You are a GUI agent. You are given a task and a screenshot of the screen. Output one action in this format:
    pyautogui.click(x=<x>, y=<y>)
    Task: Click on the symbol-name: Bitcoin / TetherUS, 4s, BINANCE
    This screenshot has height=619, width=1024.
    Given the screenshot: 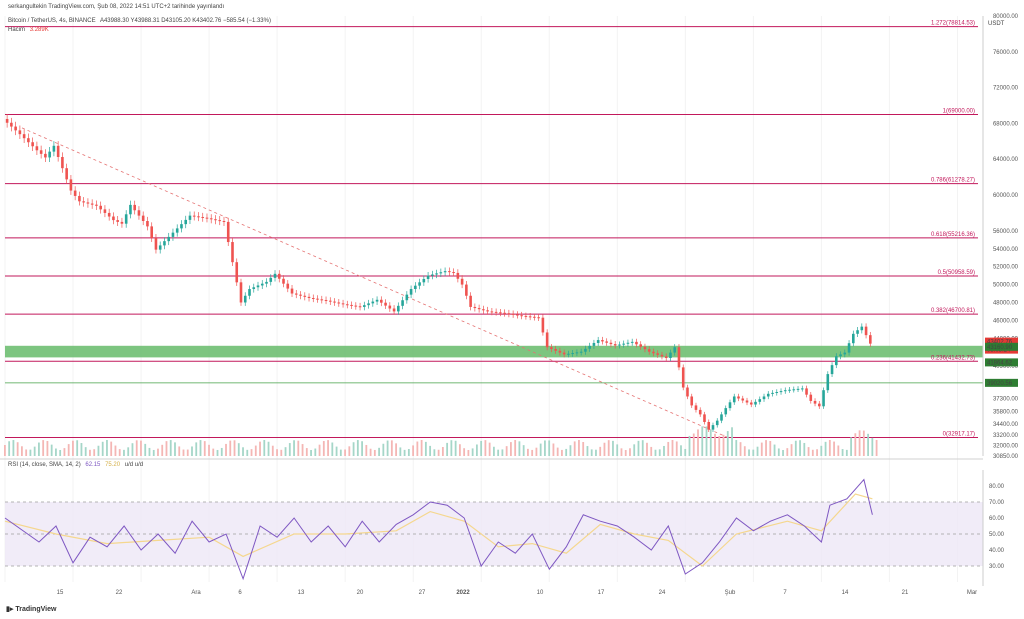 What is the action you would take?
    pyautogui.click(x=52, y=21)
    